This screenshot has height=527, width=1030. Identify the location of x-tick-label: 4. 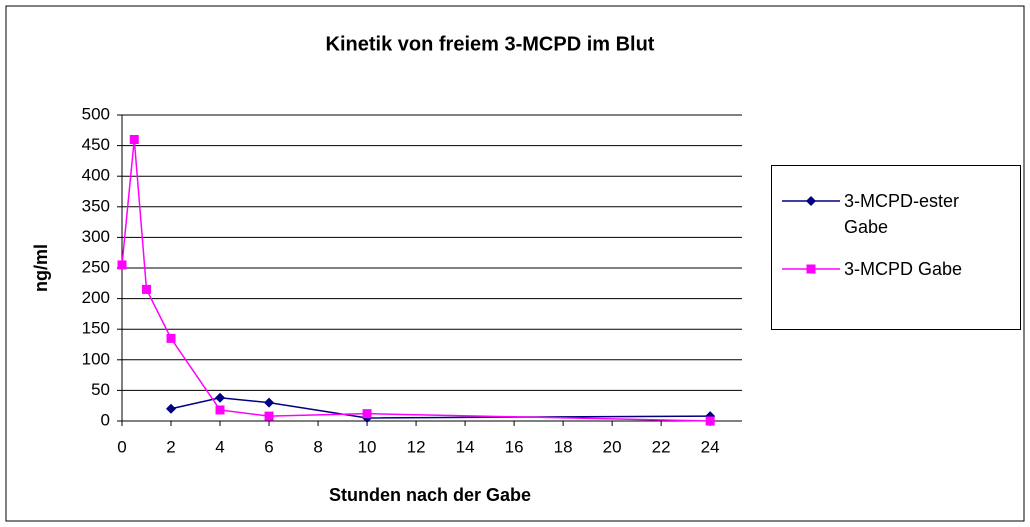
(219, 446).